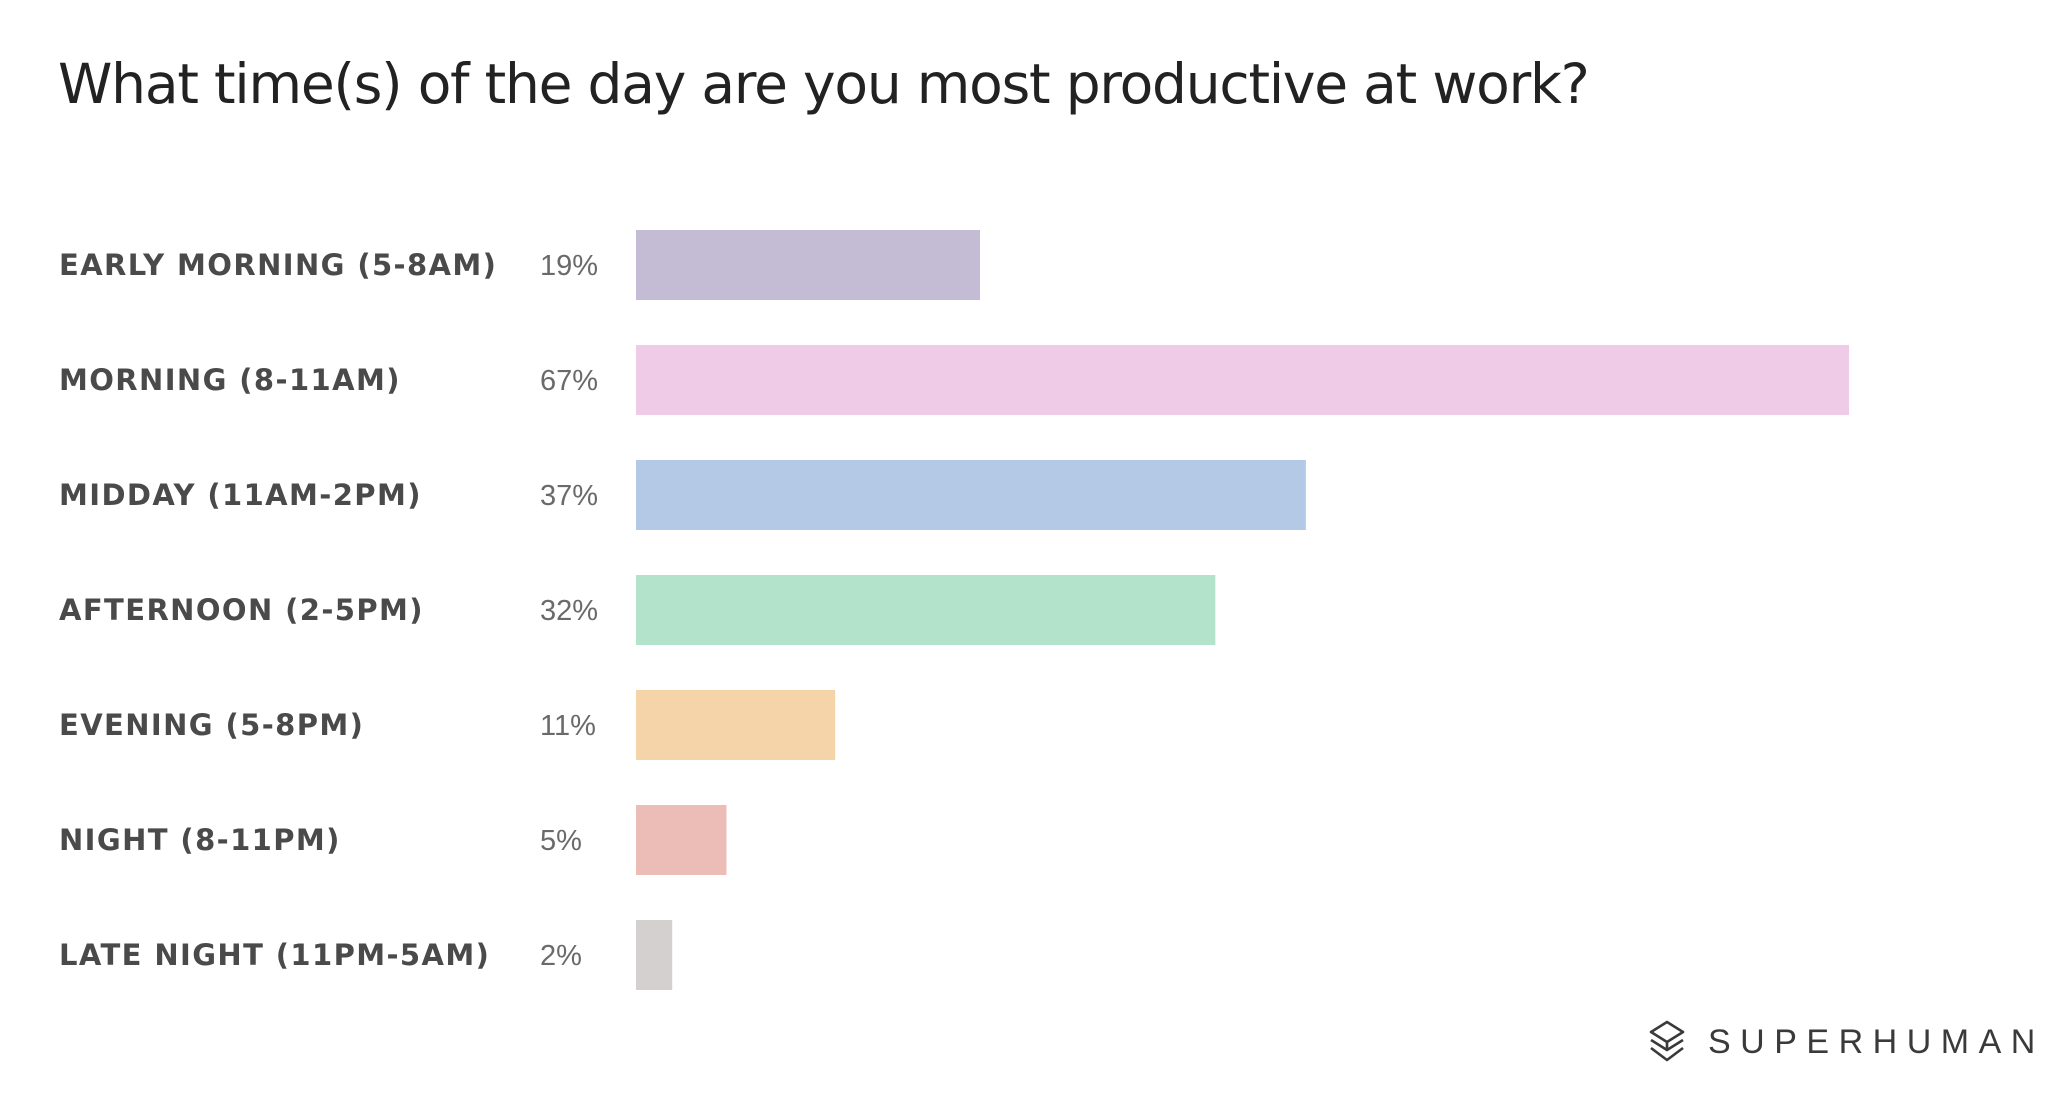 Image resolution: width=2048 pixels, height=1096 pixels. I want to click on brand-name: SUPERHUMAN, so click(1876, 1041).